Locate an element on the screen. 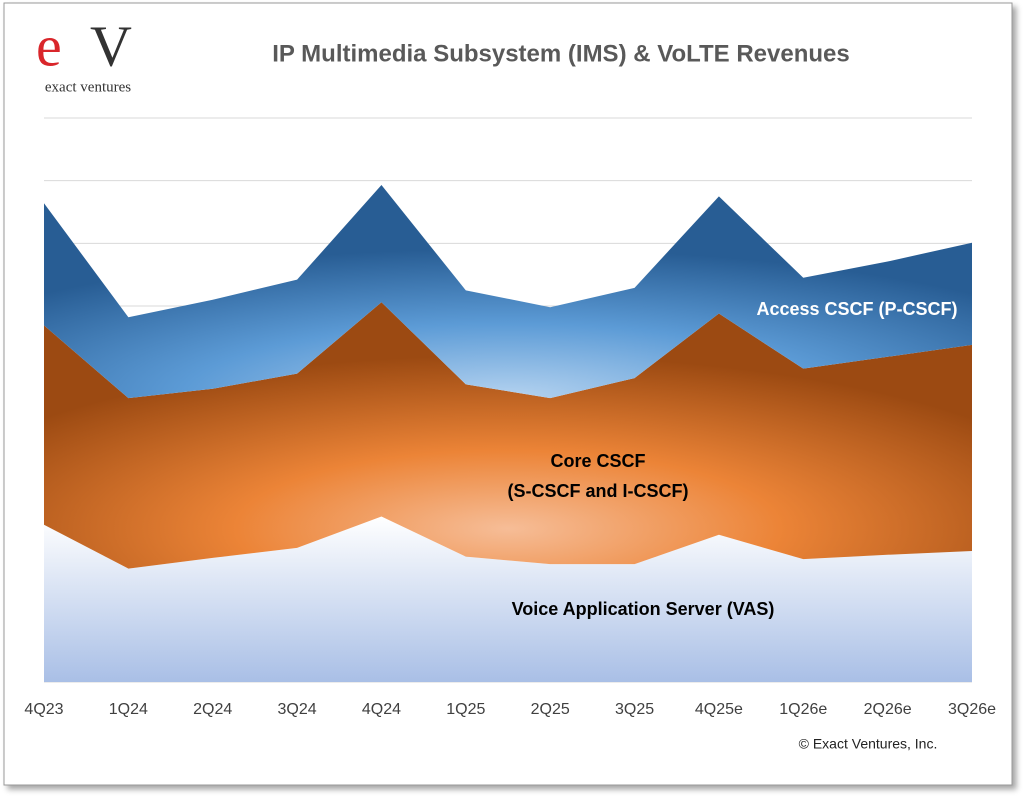 The image size is (1024, 798). x-tick-label: 4Q25e is located at coordinates (719, 709).